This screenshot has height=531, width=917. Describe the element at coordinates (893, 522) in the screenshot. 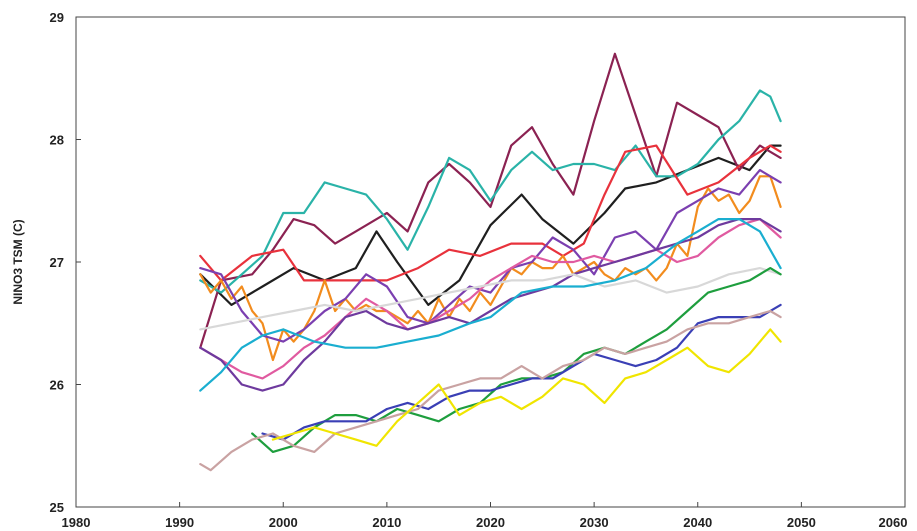

I see `x-tick-label: 2060` at that location.